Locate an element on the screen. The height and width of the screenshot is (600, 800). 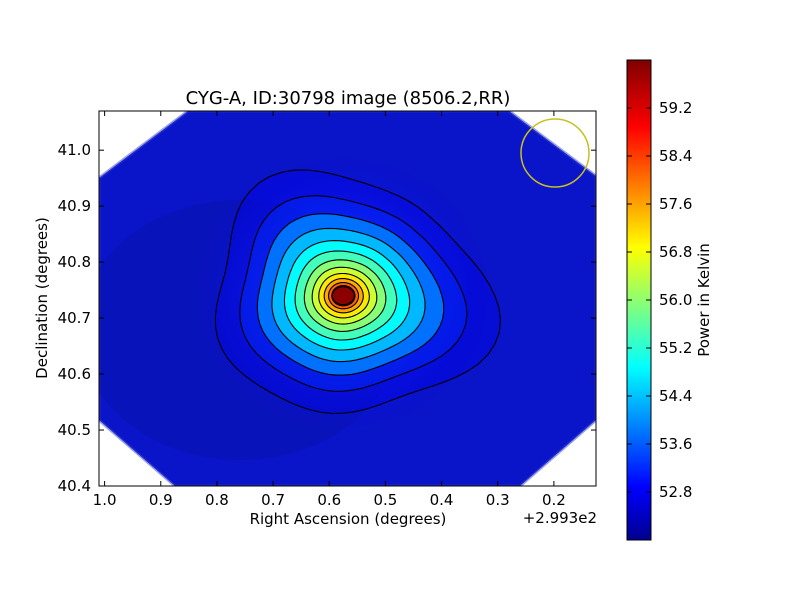
colorbar-tick-label: 55.2 is located at coordinates (675, 348).